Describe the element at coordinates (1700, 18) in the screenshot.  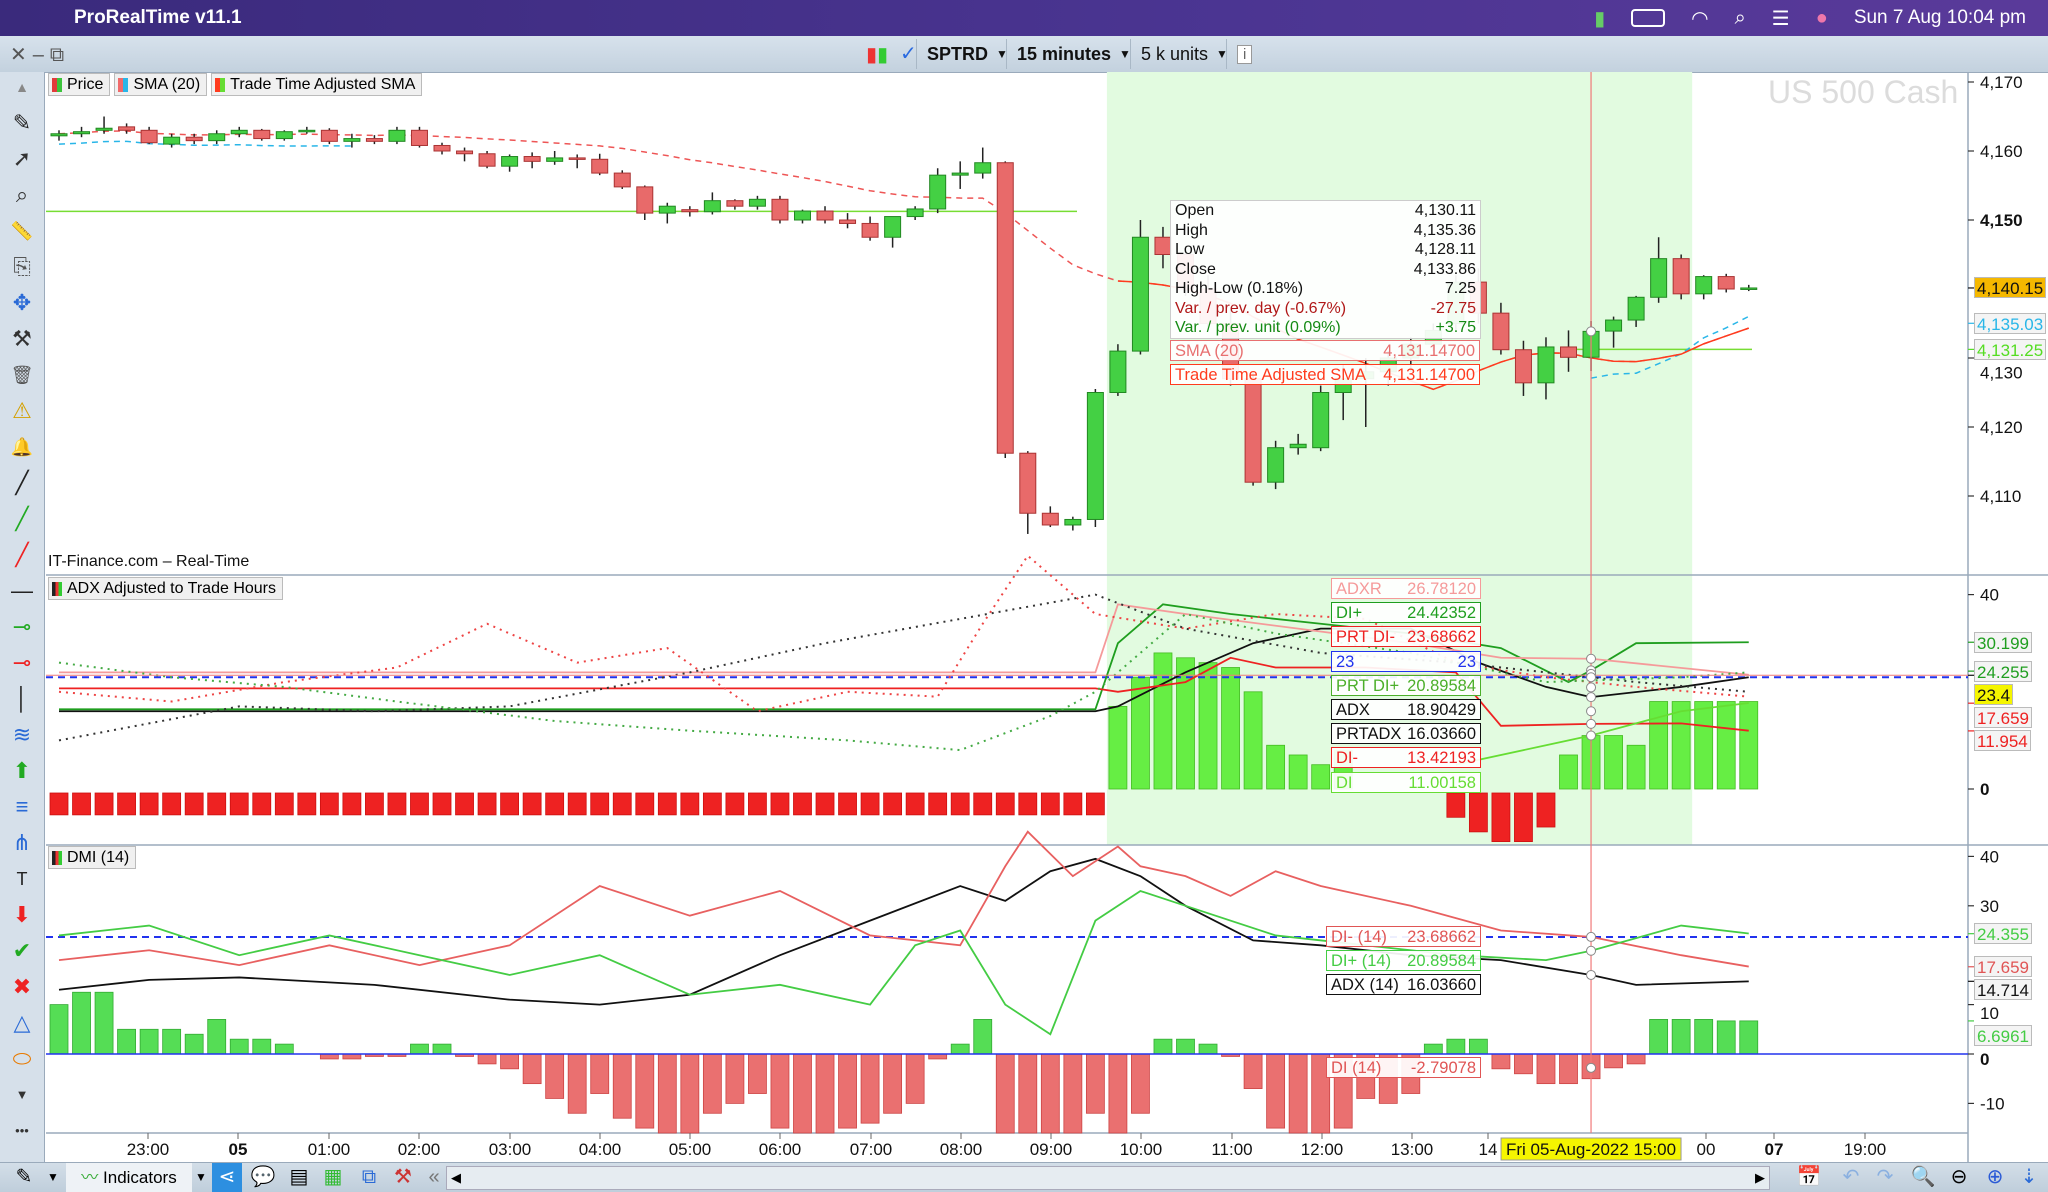
I see `wifi-icon: ◠` at that location.